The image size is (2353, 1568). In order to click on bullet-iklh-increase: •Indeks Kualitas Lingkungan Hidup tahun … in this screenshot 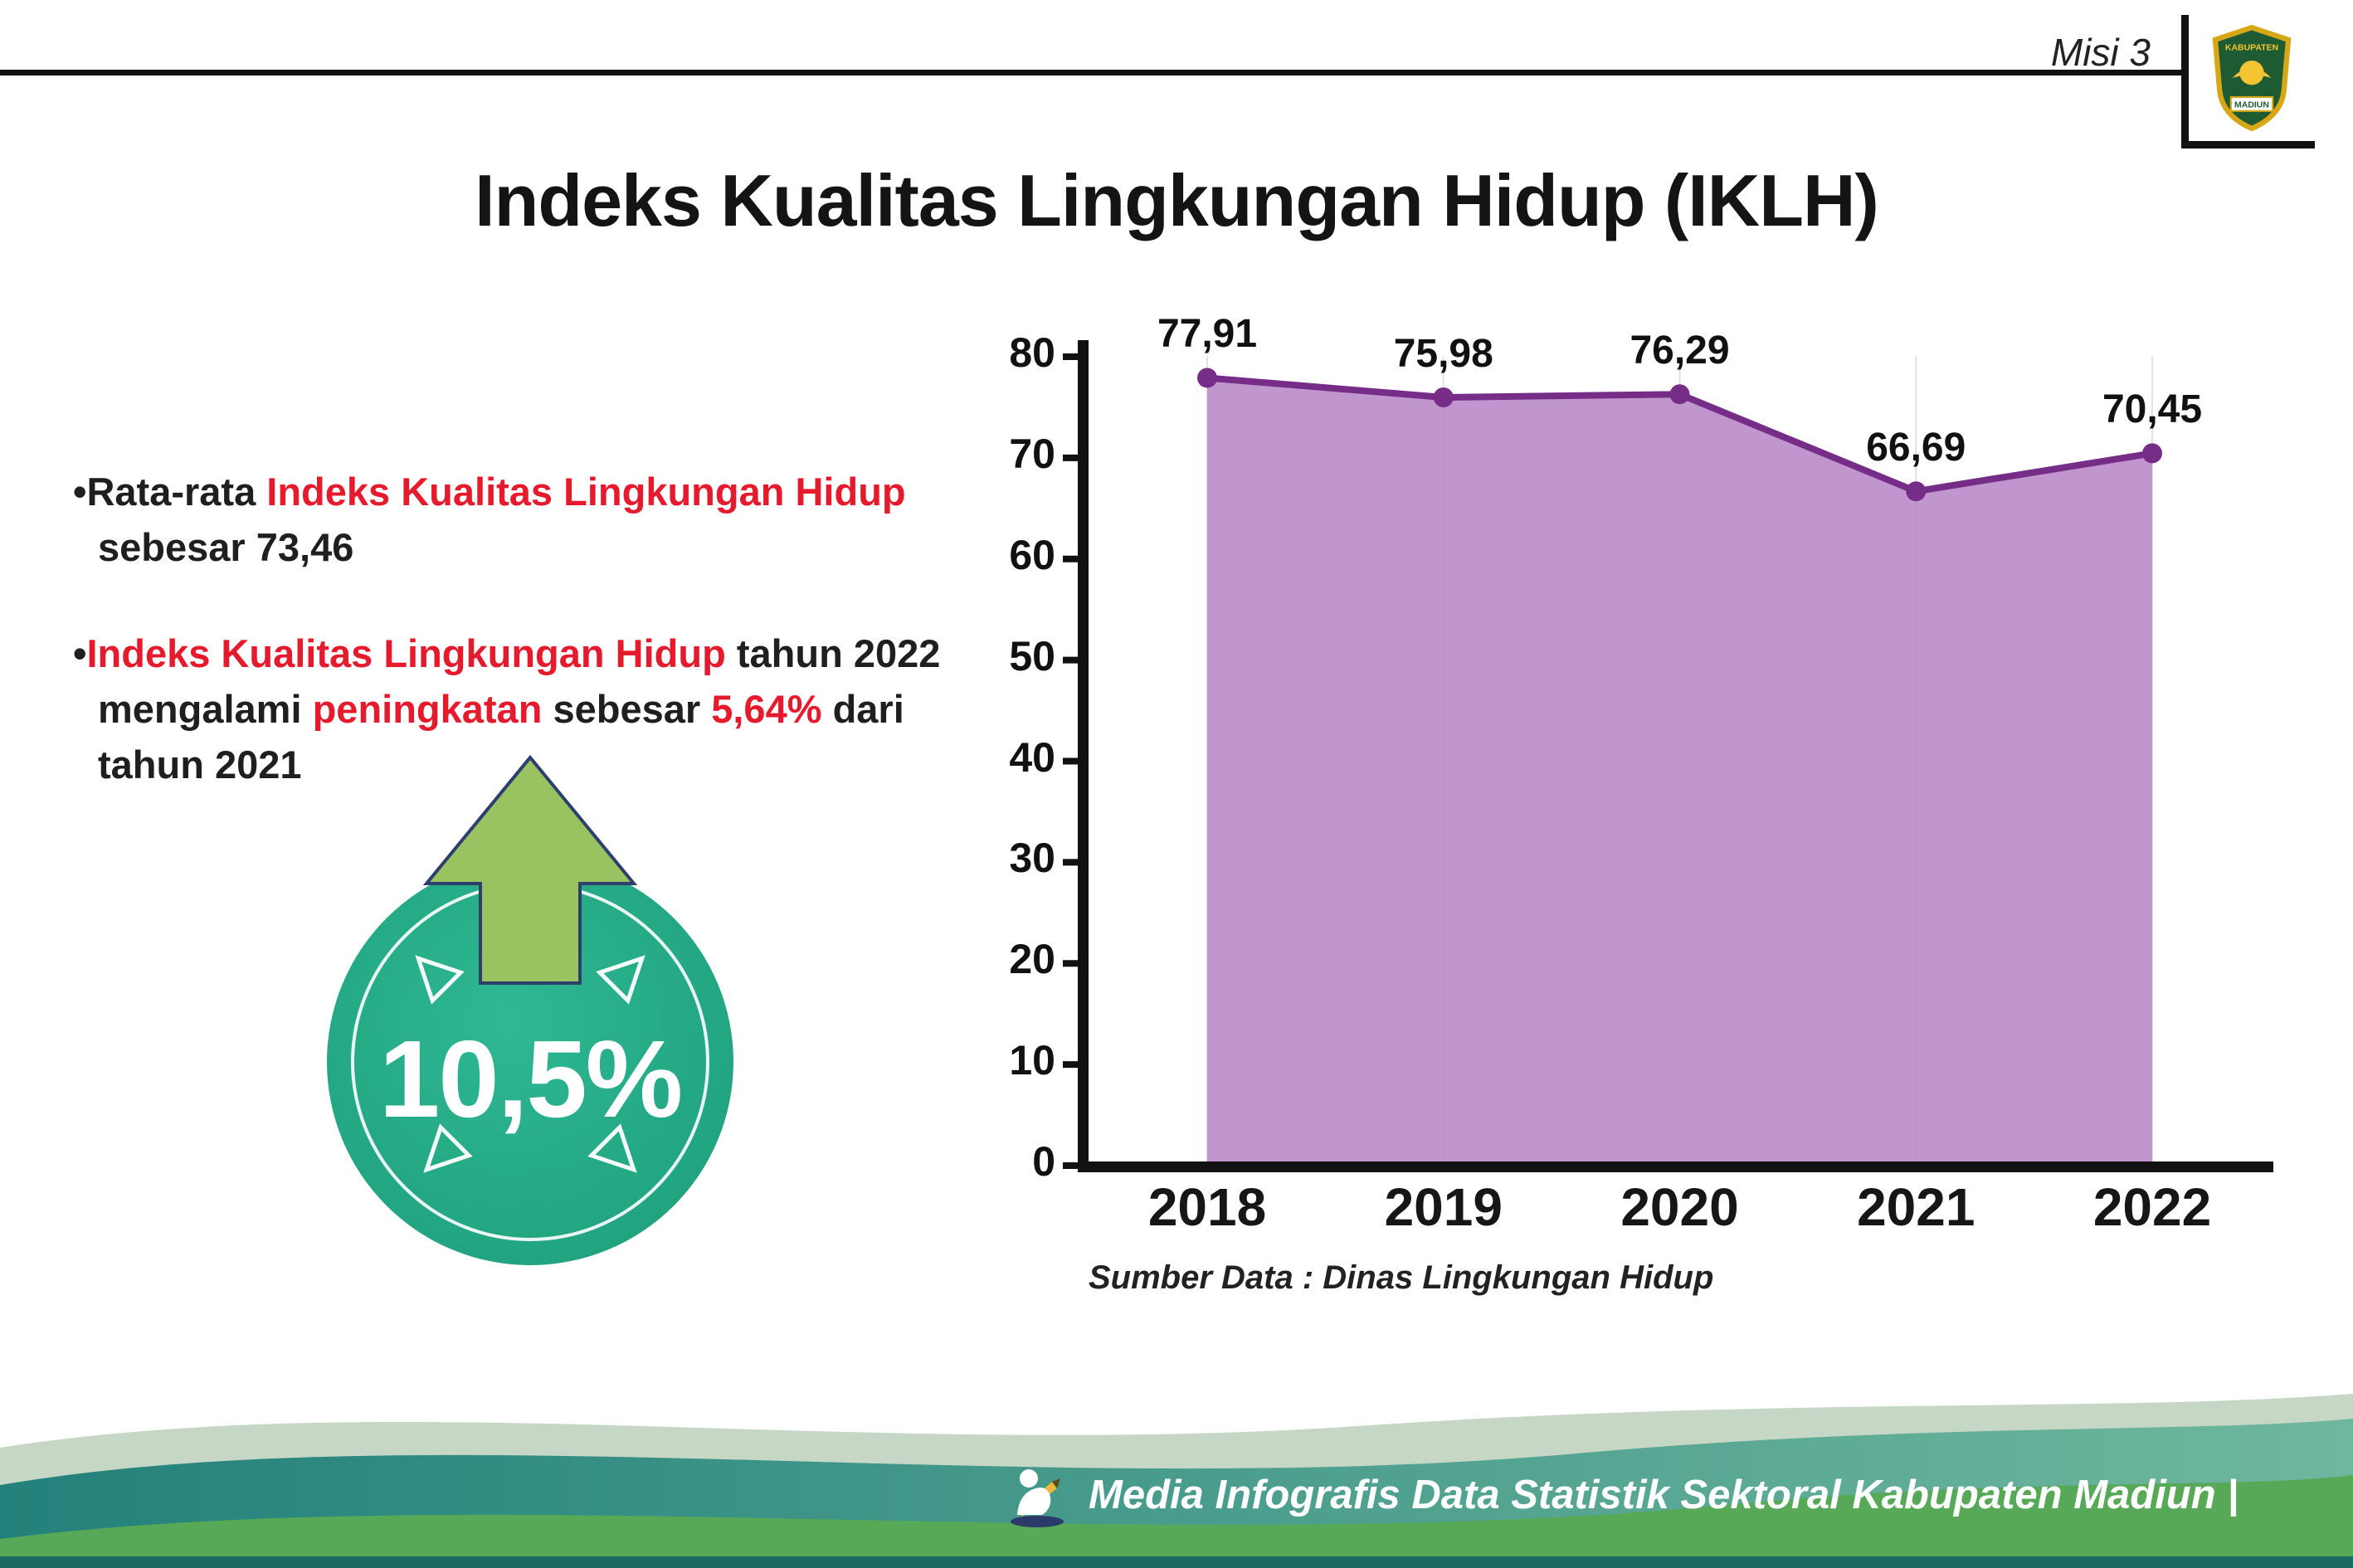, I will do `click(537, 709)`.